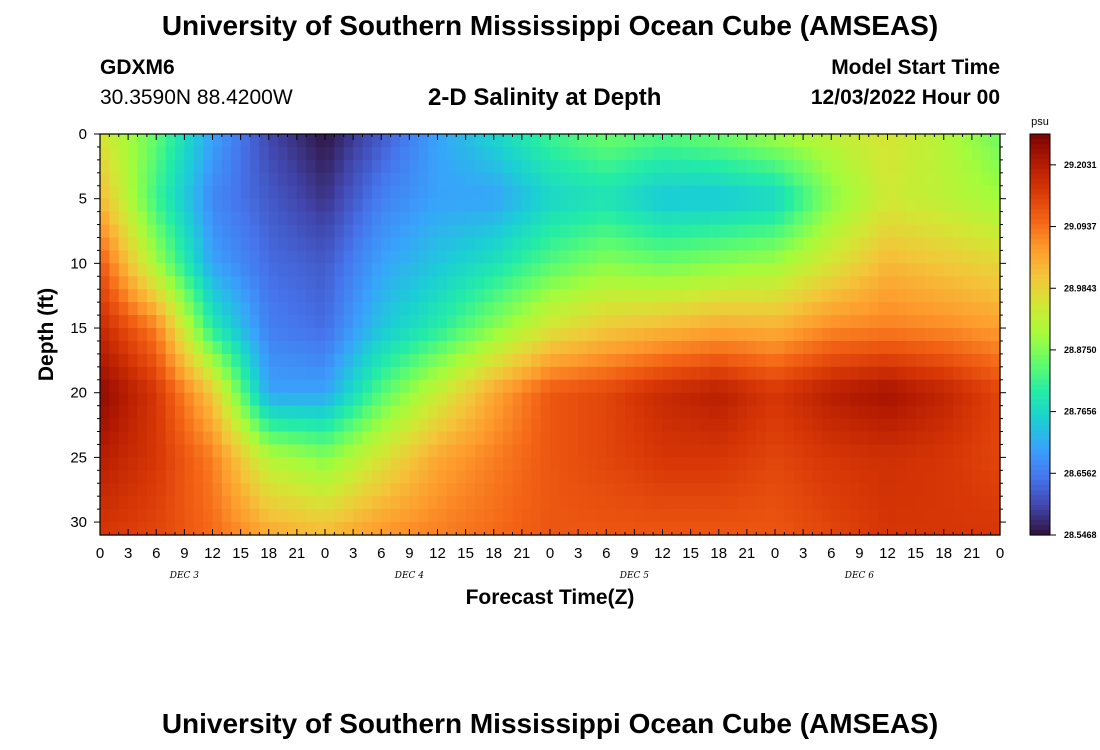 This screenshot has width=1100, height=750. I want to click on colorbar-segment, so click(1040, 417).